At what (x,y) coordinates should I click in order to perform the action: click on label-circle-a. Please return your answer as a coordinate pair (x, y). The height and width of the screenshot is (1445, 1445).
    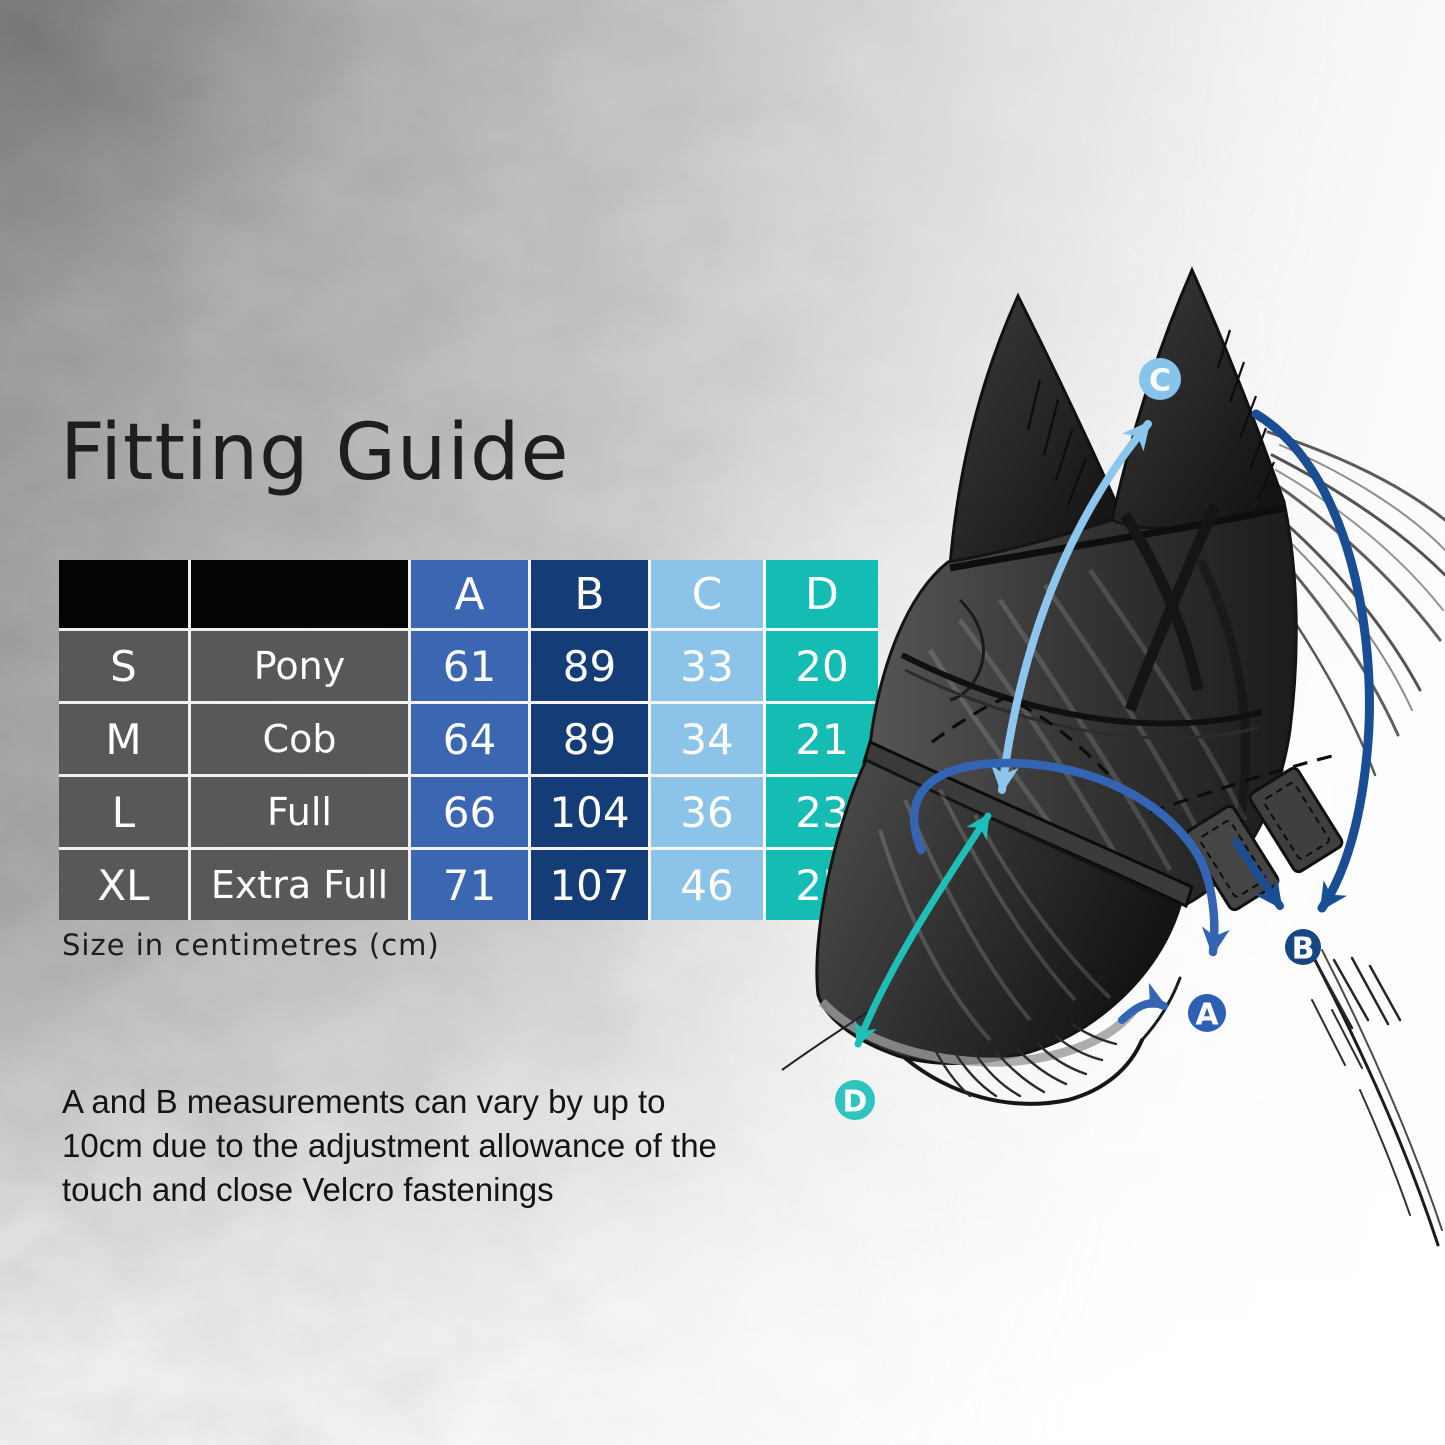
    Looking at the image, I should click on (1207, 1013).